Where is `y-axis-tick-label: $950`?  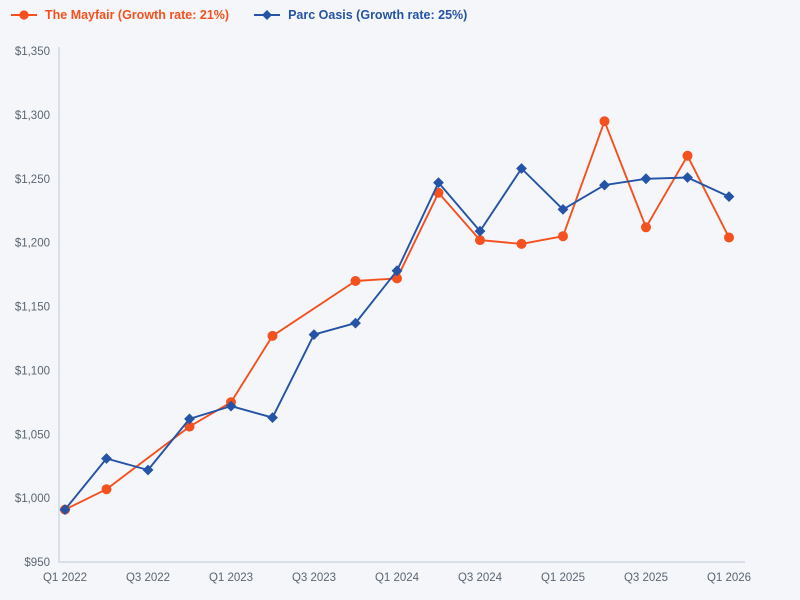
y-axis-tick-label: $950 is located at coordinates (37, 563).